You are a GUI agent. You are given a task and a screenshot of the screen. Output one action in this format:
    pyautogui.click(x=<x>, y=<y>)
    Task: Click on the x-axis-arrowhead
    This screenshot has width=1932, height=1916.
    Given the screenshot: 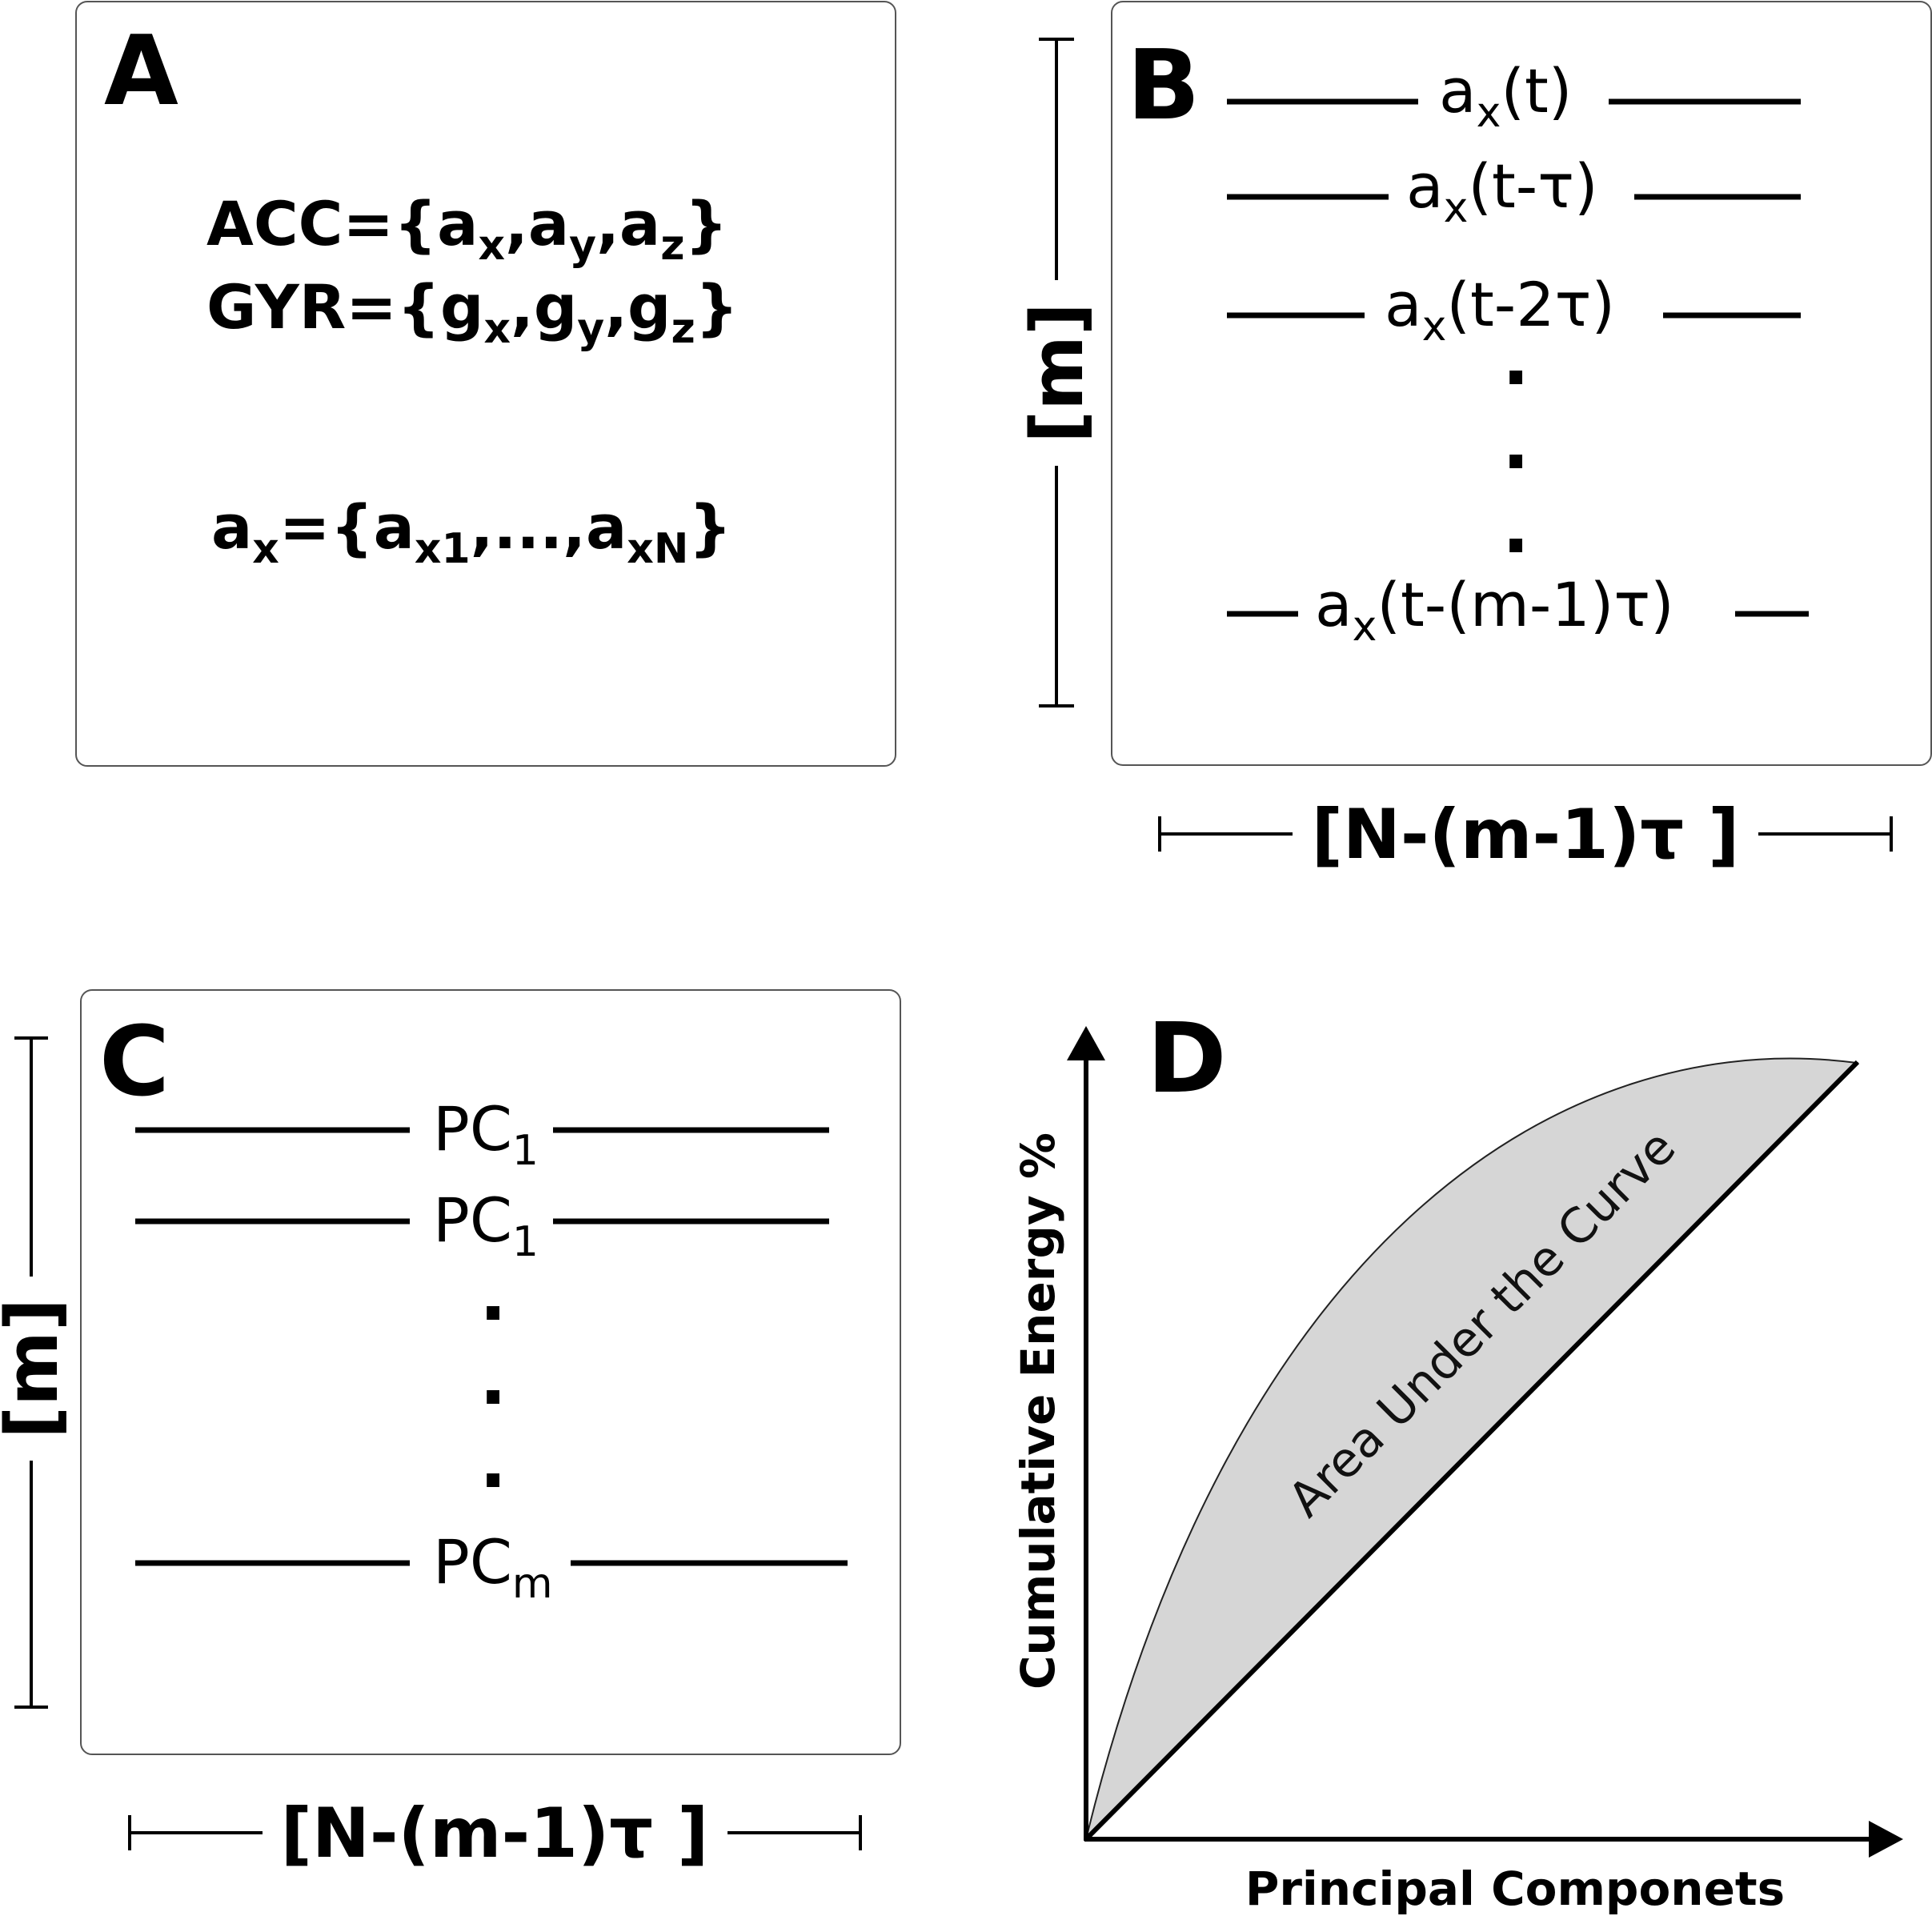 What is the action you would take?
    pyautogui.click(x=1886, y=1839)
    